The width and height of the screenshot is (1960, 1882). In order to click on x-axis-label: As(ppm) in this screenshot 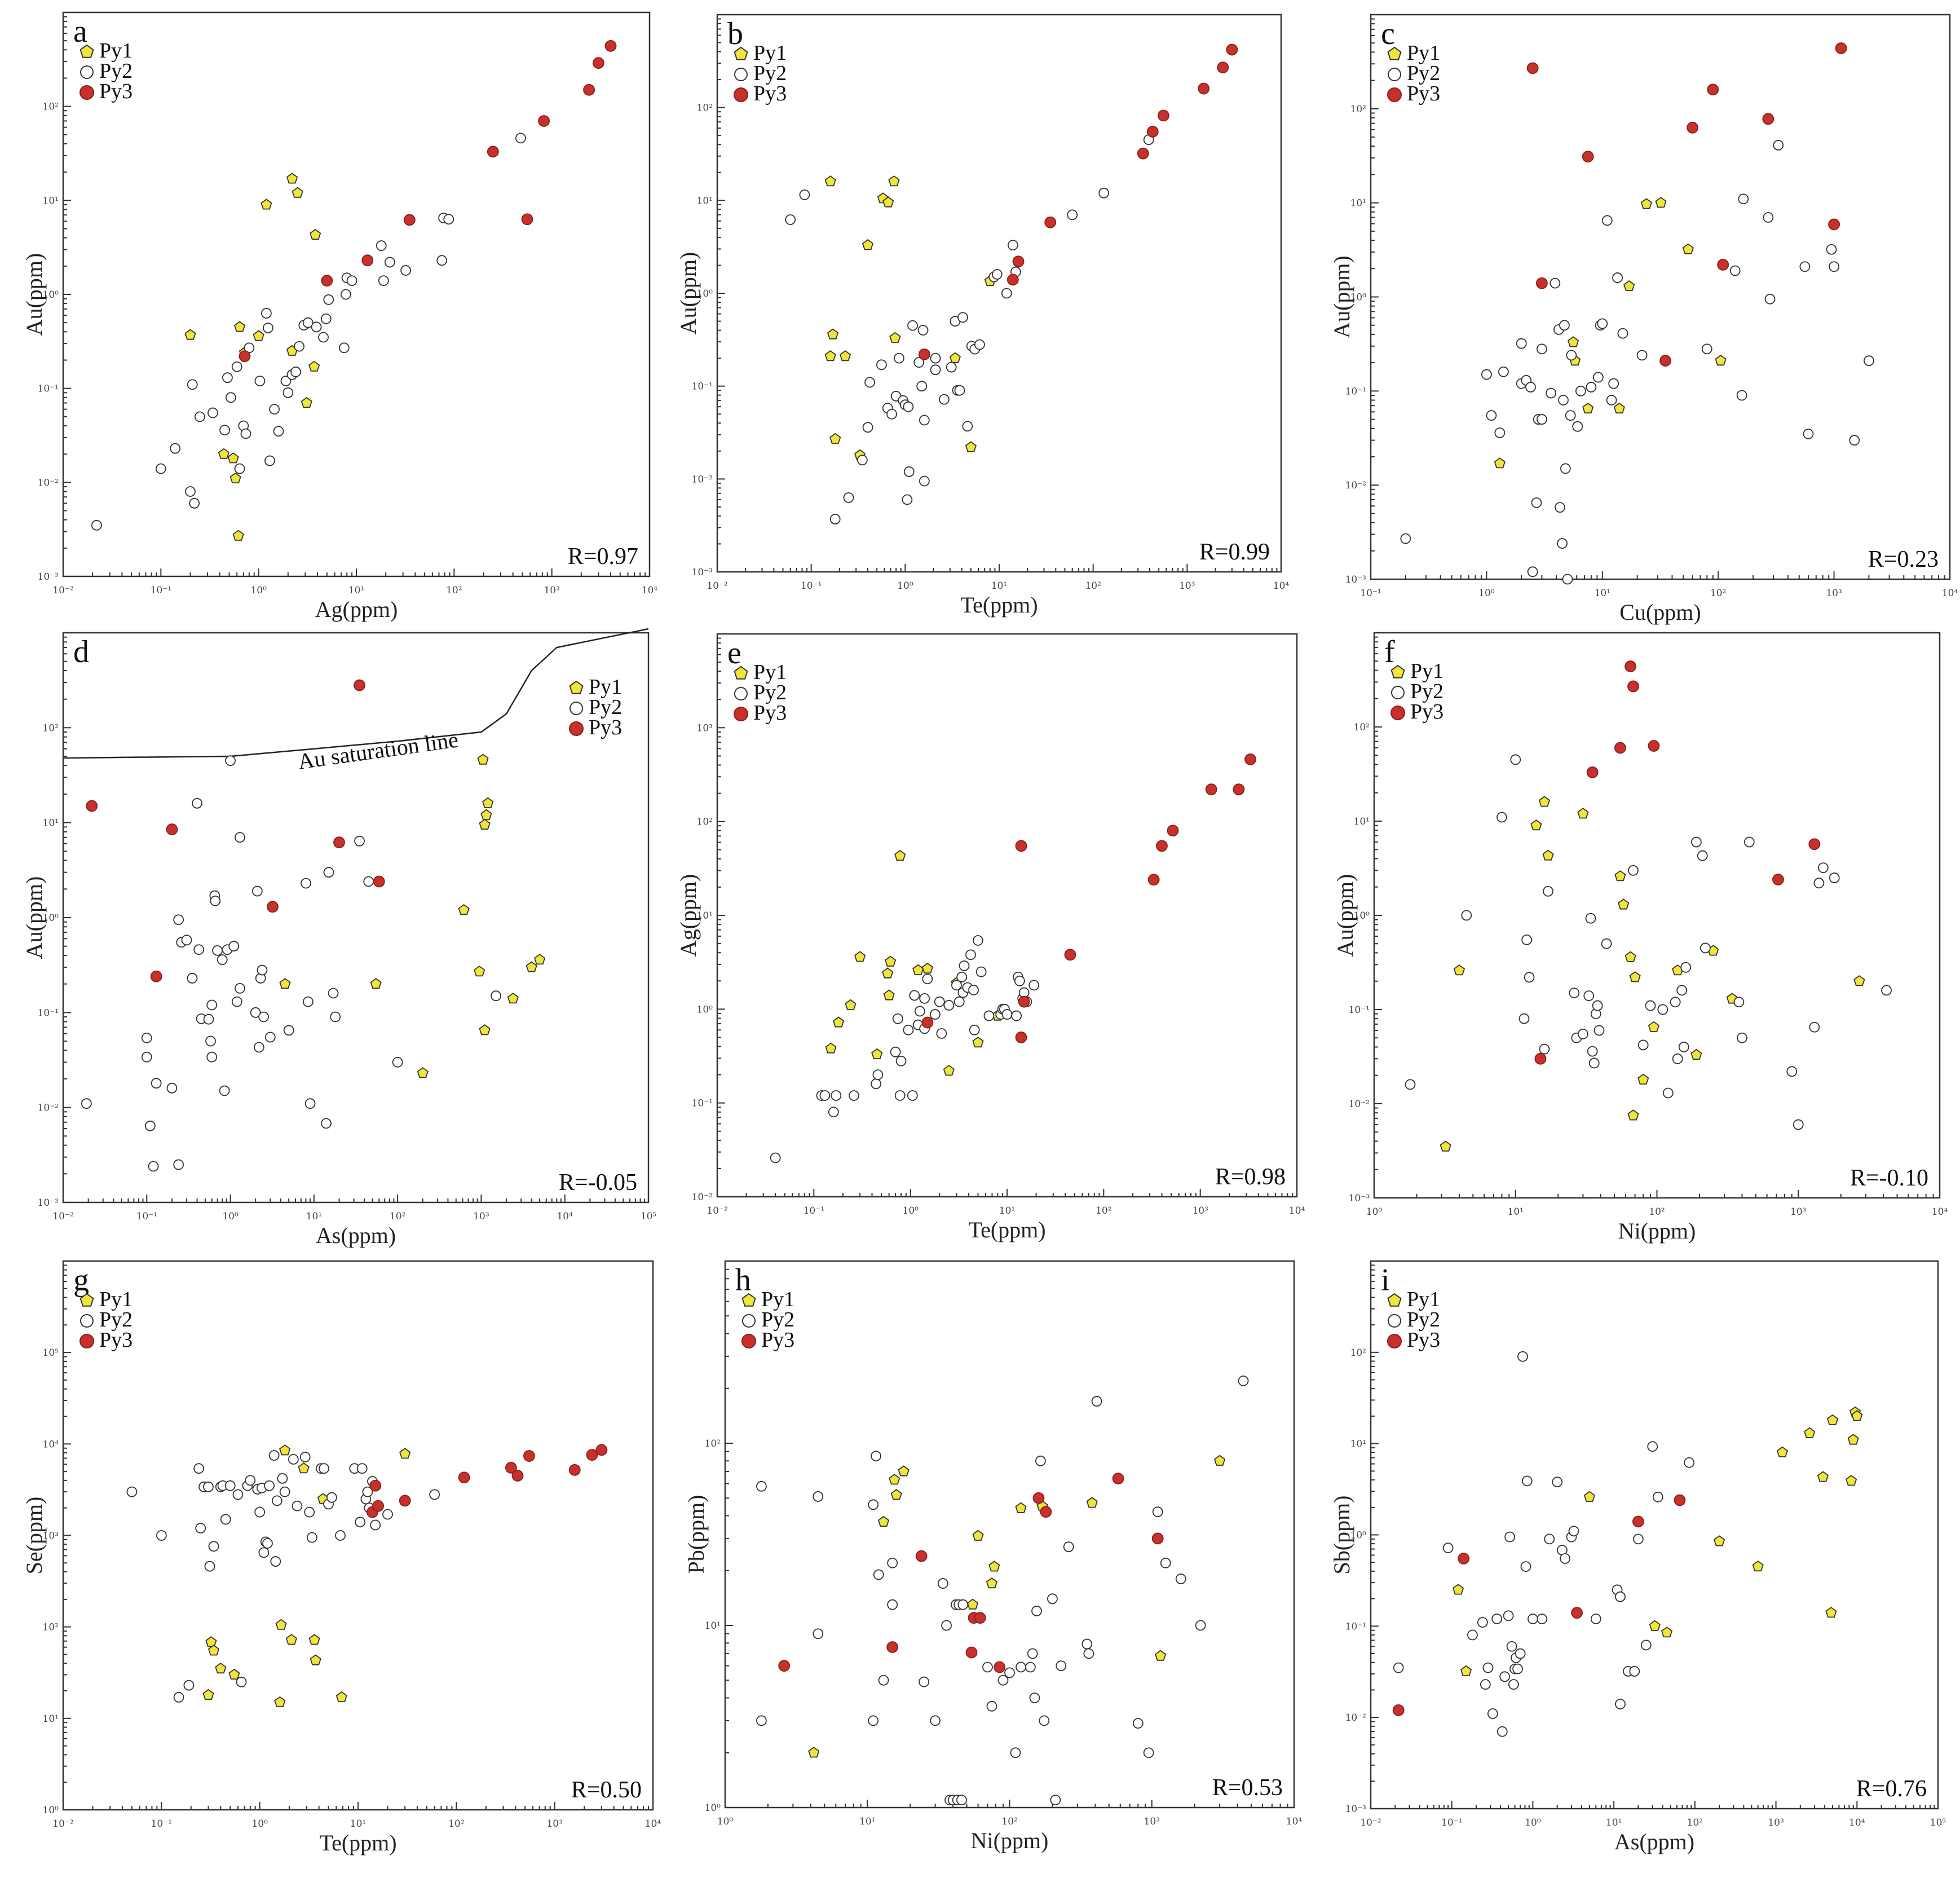, I will do `click(1654, 1842)`.